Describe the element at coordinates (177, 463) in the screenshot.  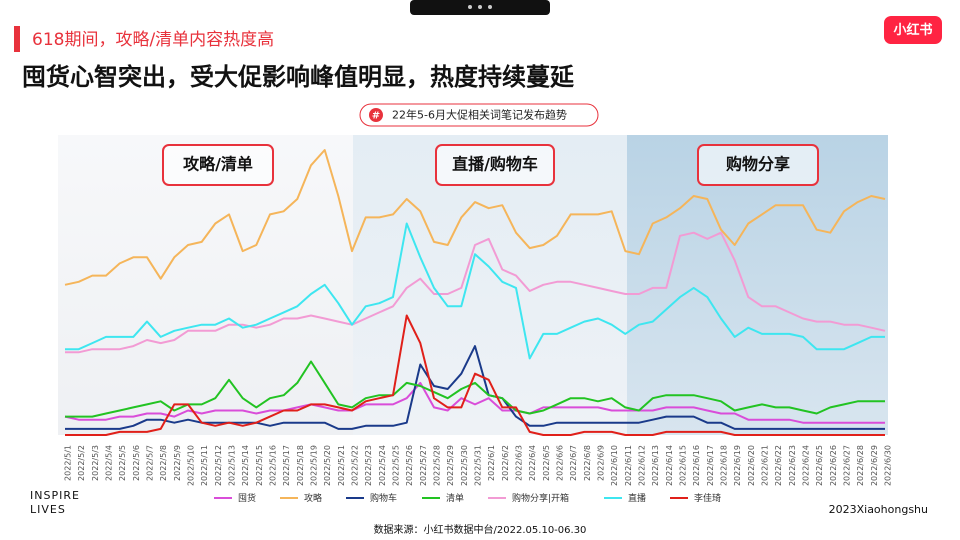
I see `x-tick-label: 2022/5/9` at that location.